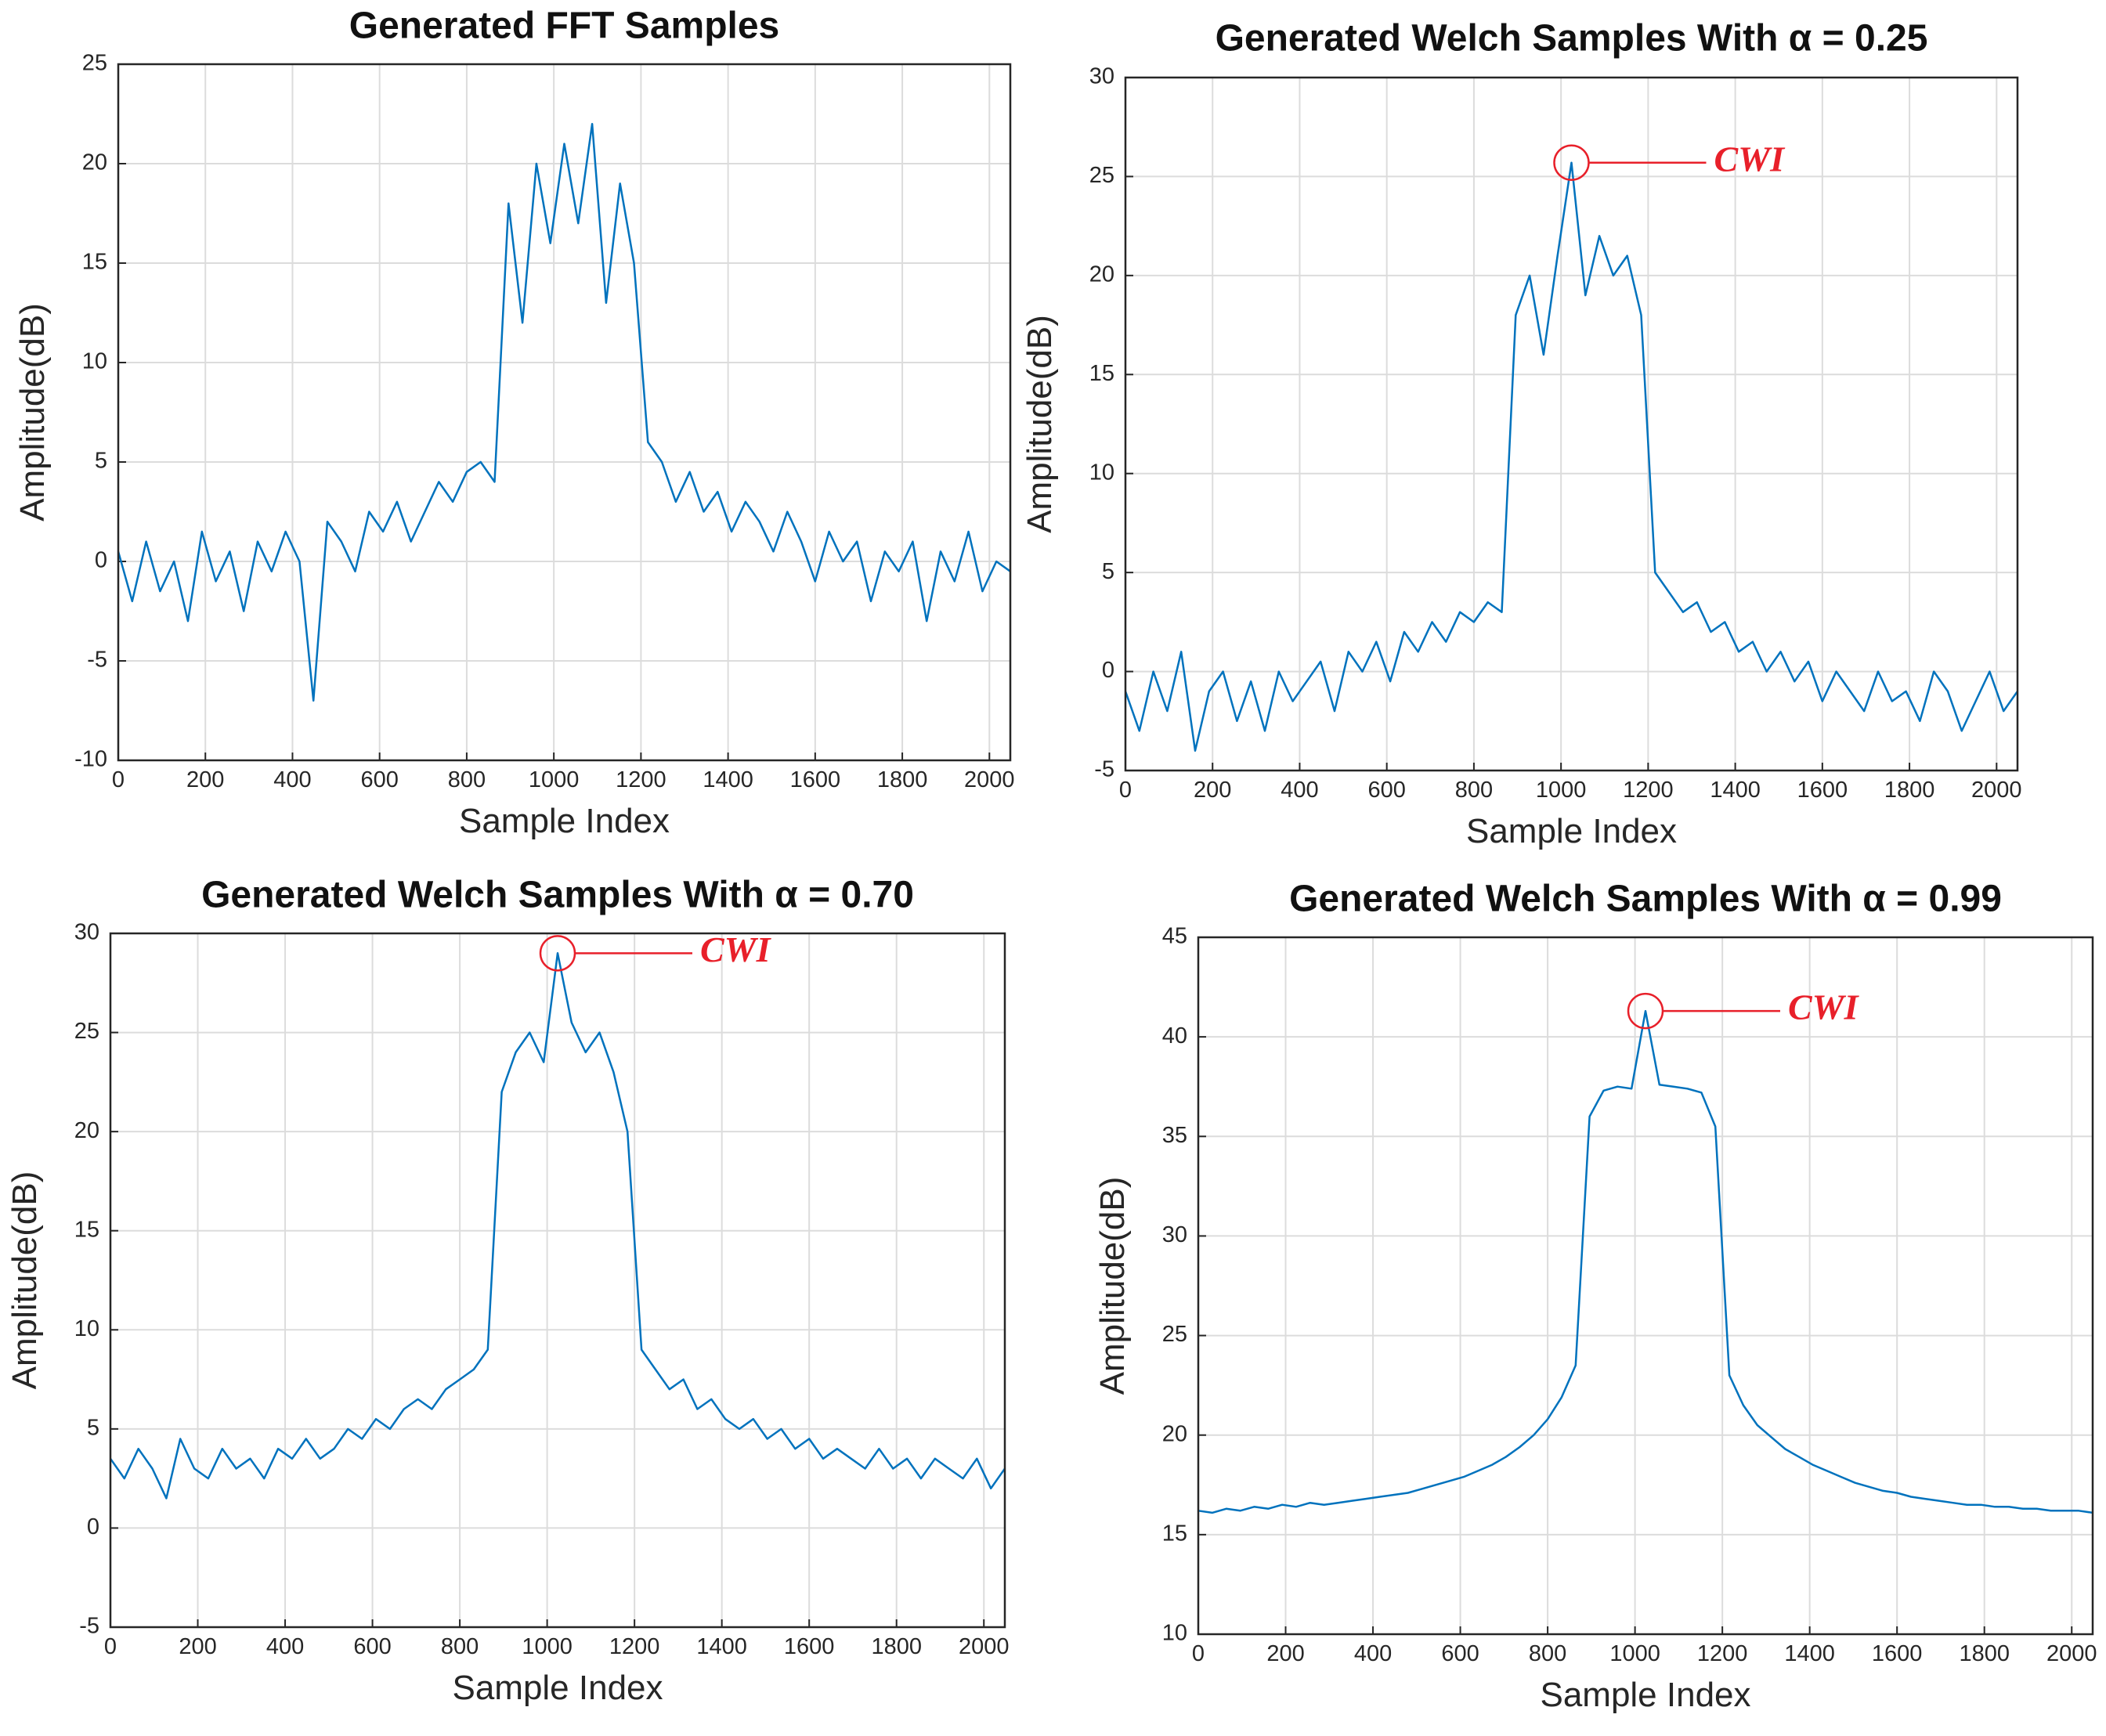 The height and width of the screenshot is (1736, 2106). What do you see at coordinates (558, 895) in the screenshot?
I see `chart-title: Generated Welch Samples With α = 0.70` at bounding box center [558, 895].